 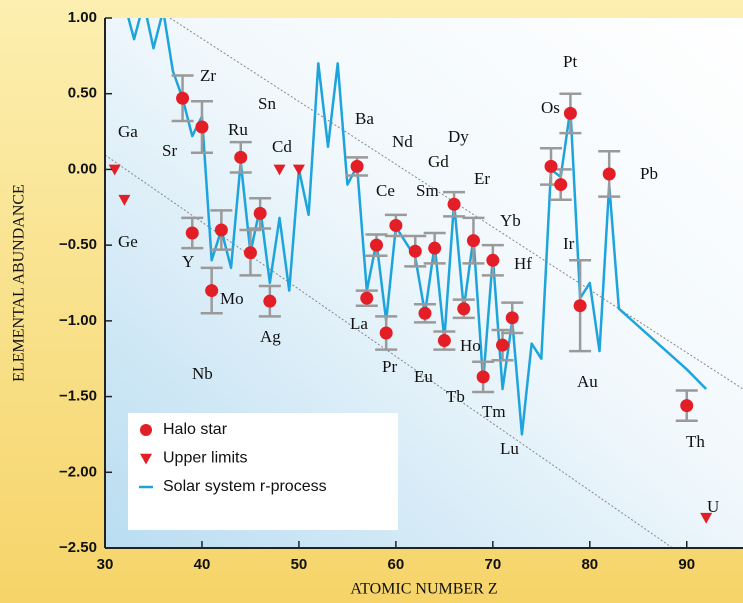 I want to click on element-label: Ge, so click(x=128, y=241).